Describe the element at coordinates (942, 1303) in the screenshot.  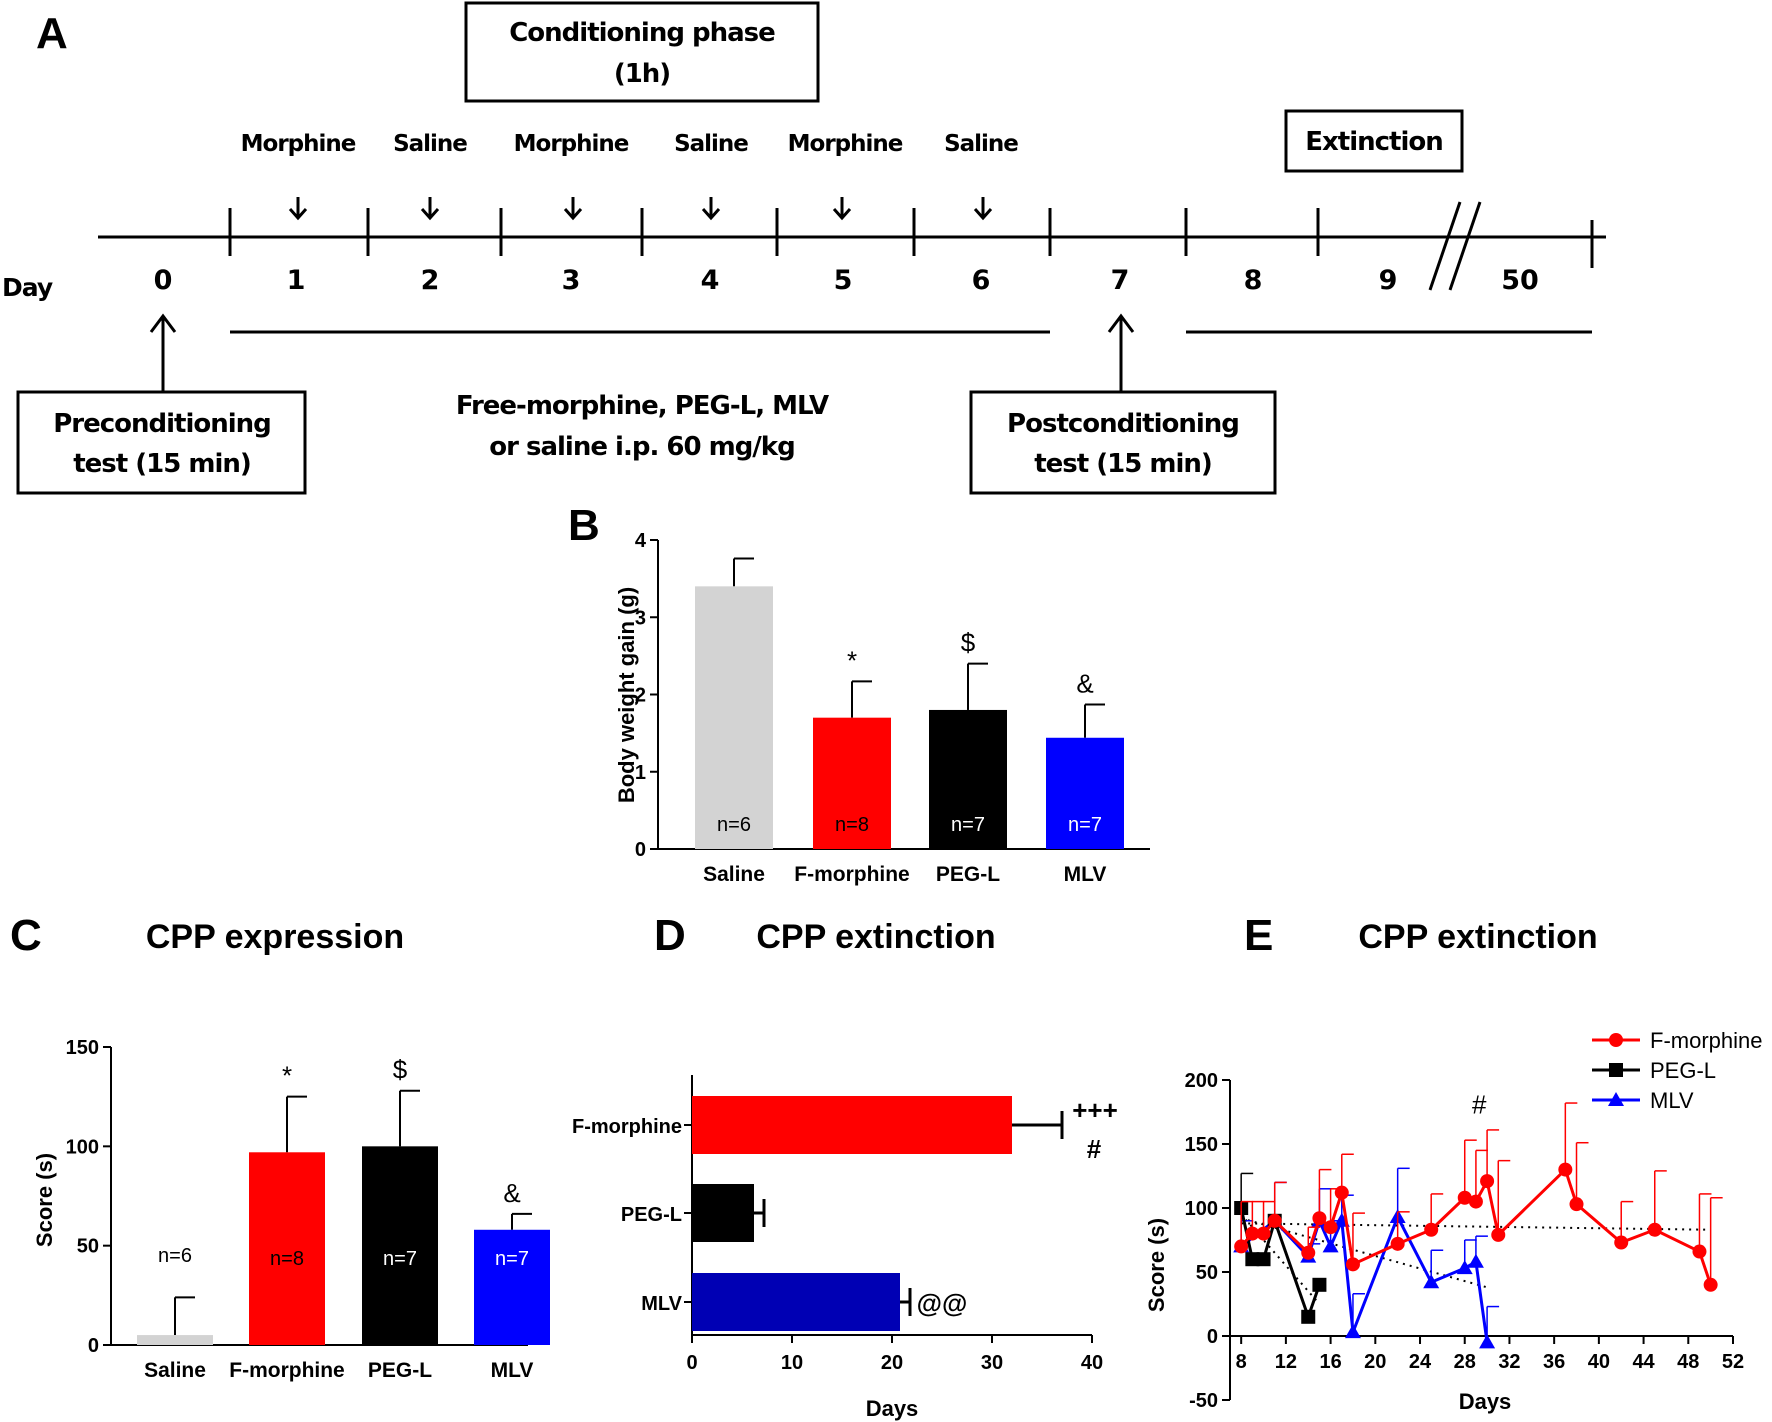
I see `significance-marker: @@` at that location.